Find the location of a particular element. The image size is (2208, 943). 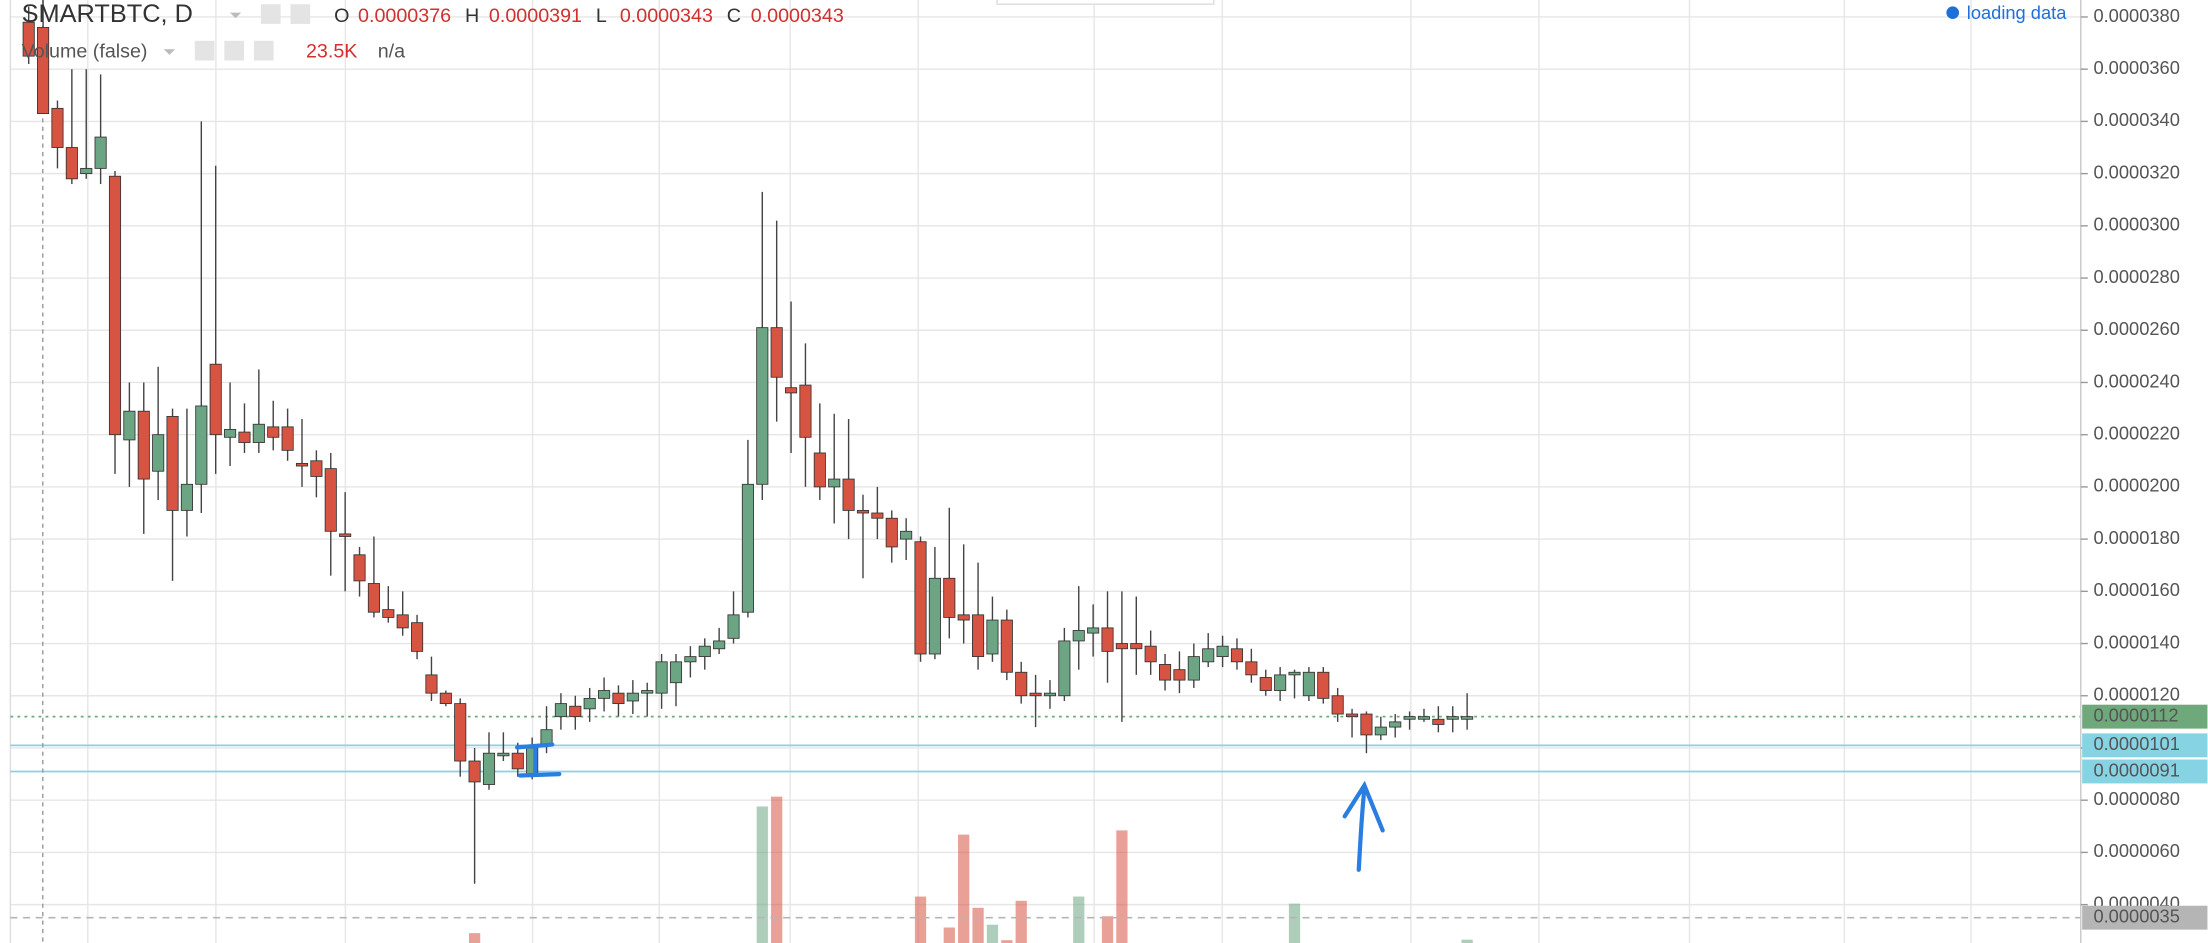

y-tick-label: 0.0000260 is located at coordinates (2136, 328).